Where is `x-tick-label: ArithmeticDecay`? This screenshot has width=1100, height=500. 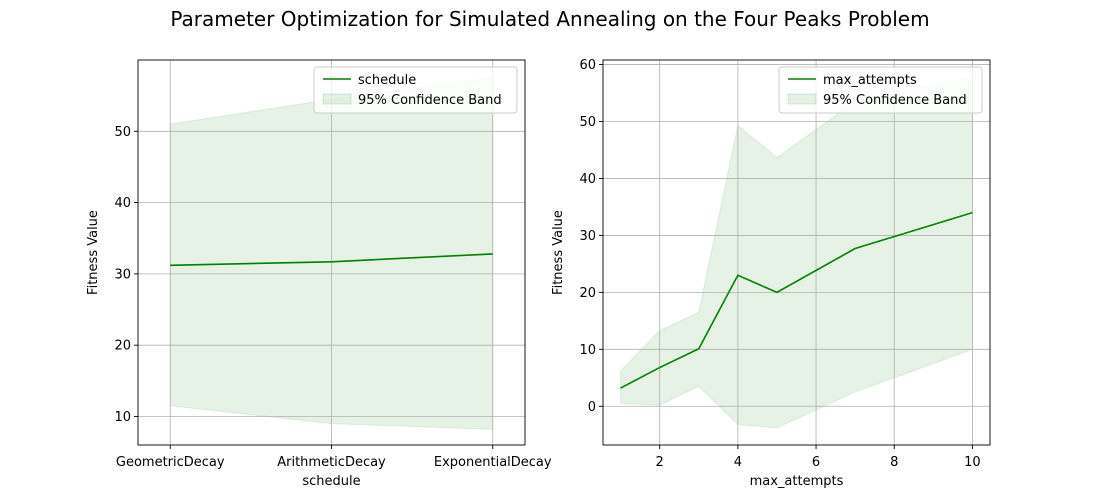
x-tick-label: ArithmeticDecay is located at coordinates (331, 462).